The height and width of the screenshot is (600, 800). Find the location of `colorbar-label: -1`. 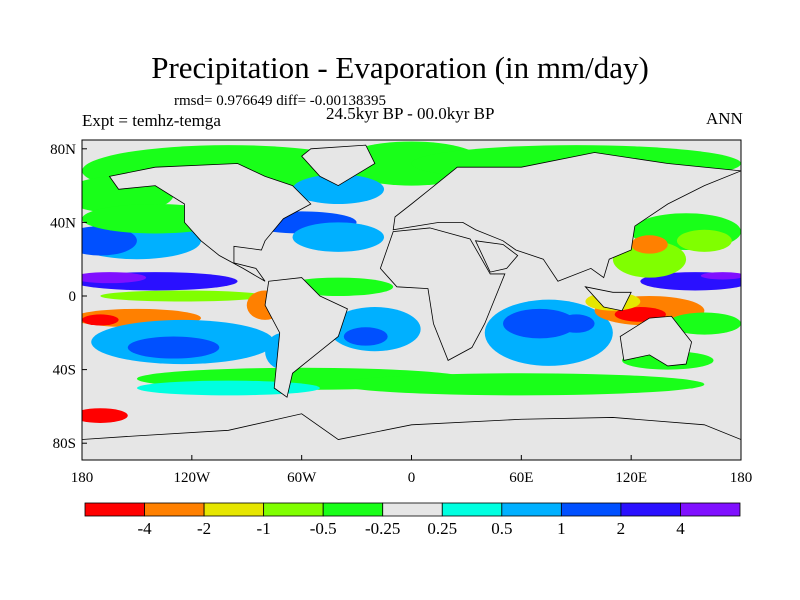

colorbar-label: -1 is located at coordinates (264, 528).